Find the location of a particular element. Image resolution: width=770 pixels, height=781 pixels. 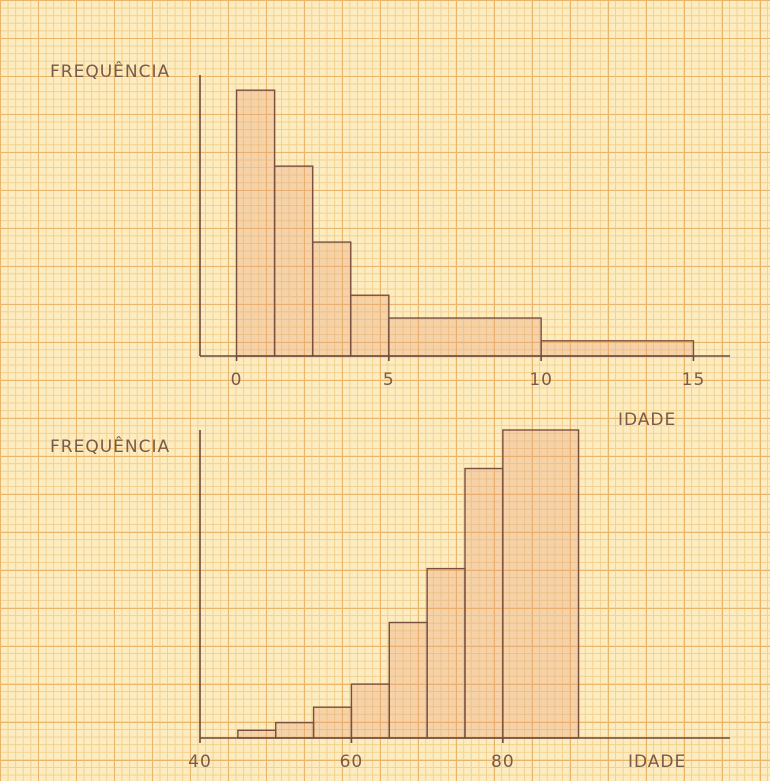

x-tick-label: 5 is located at coordinates (389, 380).